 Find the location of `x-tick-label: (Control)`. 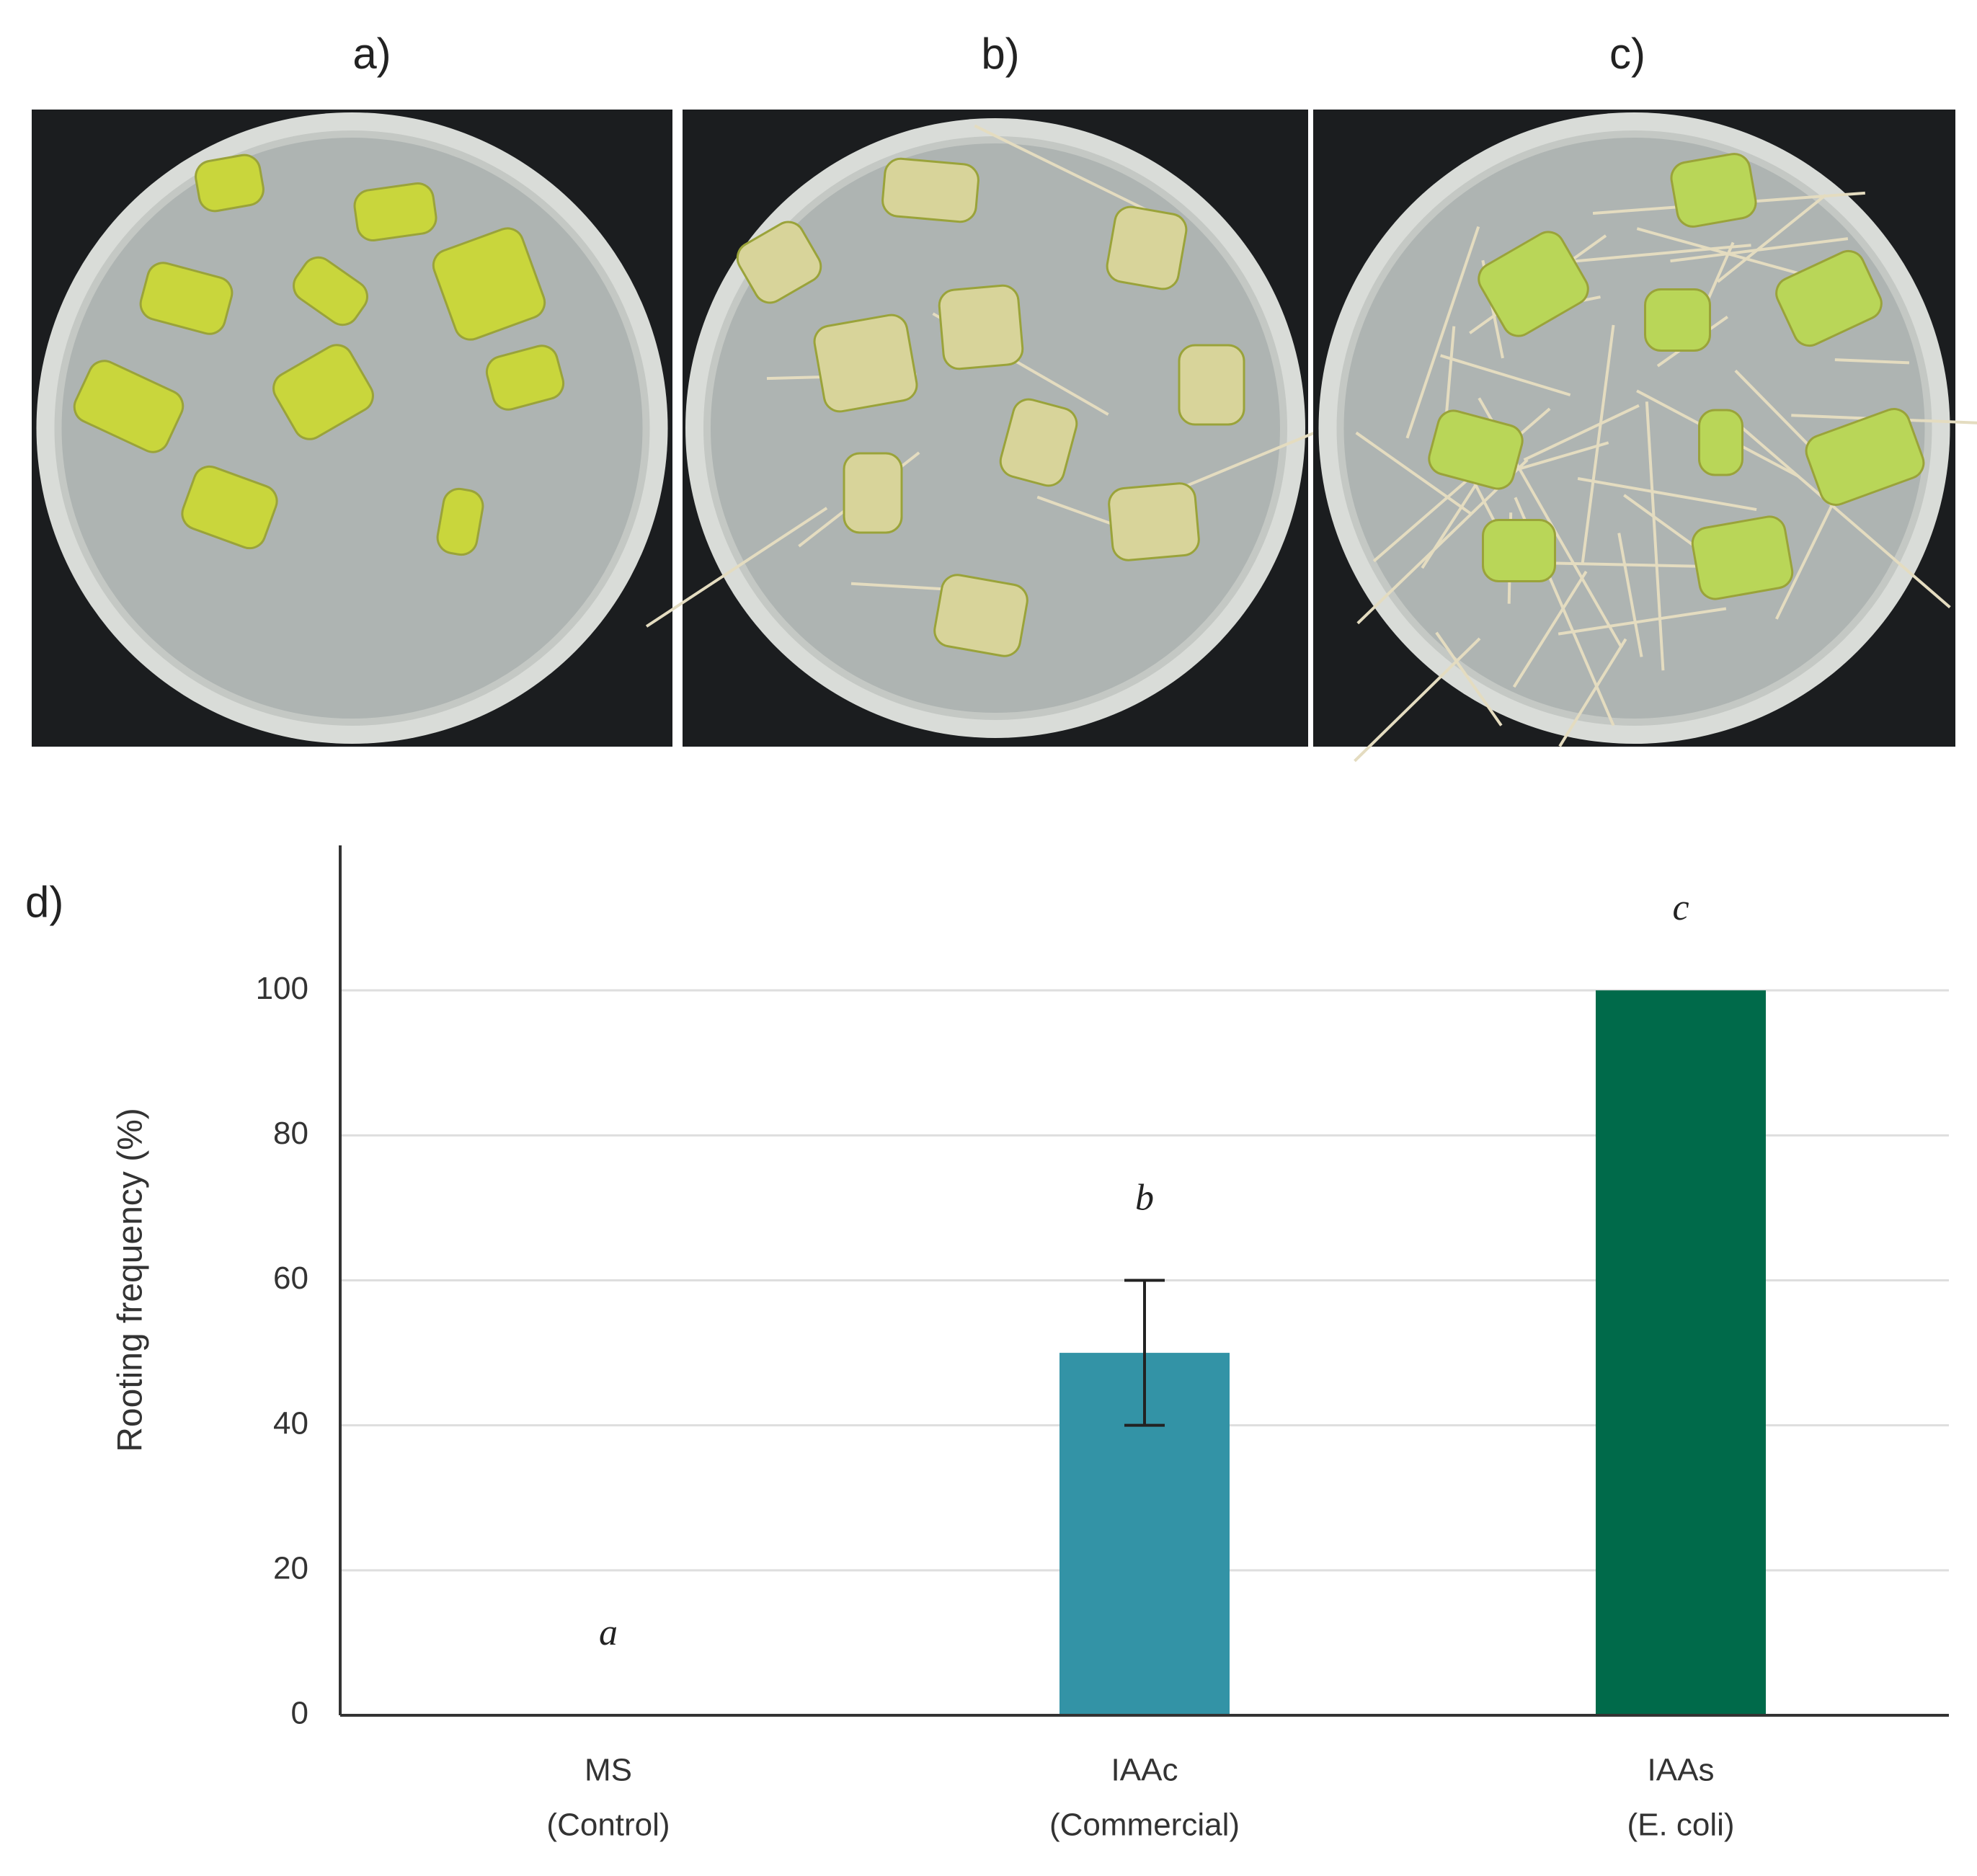

x-tick-label: (Control) is located at coordinates (608, 1825).